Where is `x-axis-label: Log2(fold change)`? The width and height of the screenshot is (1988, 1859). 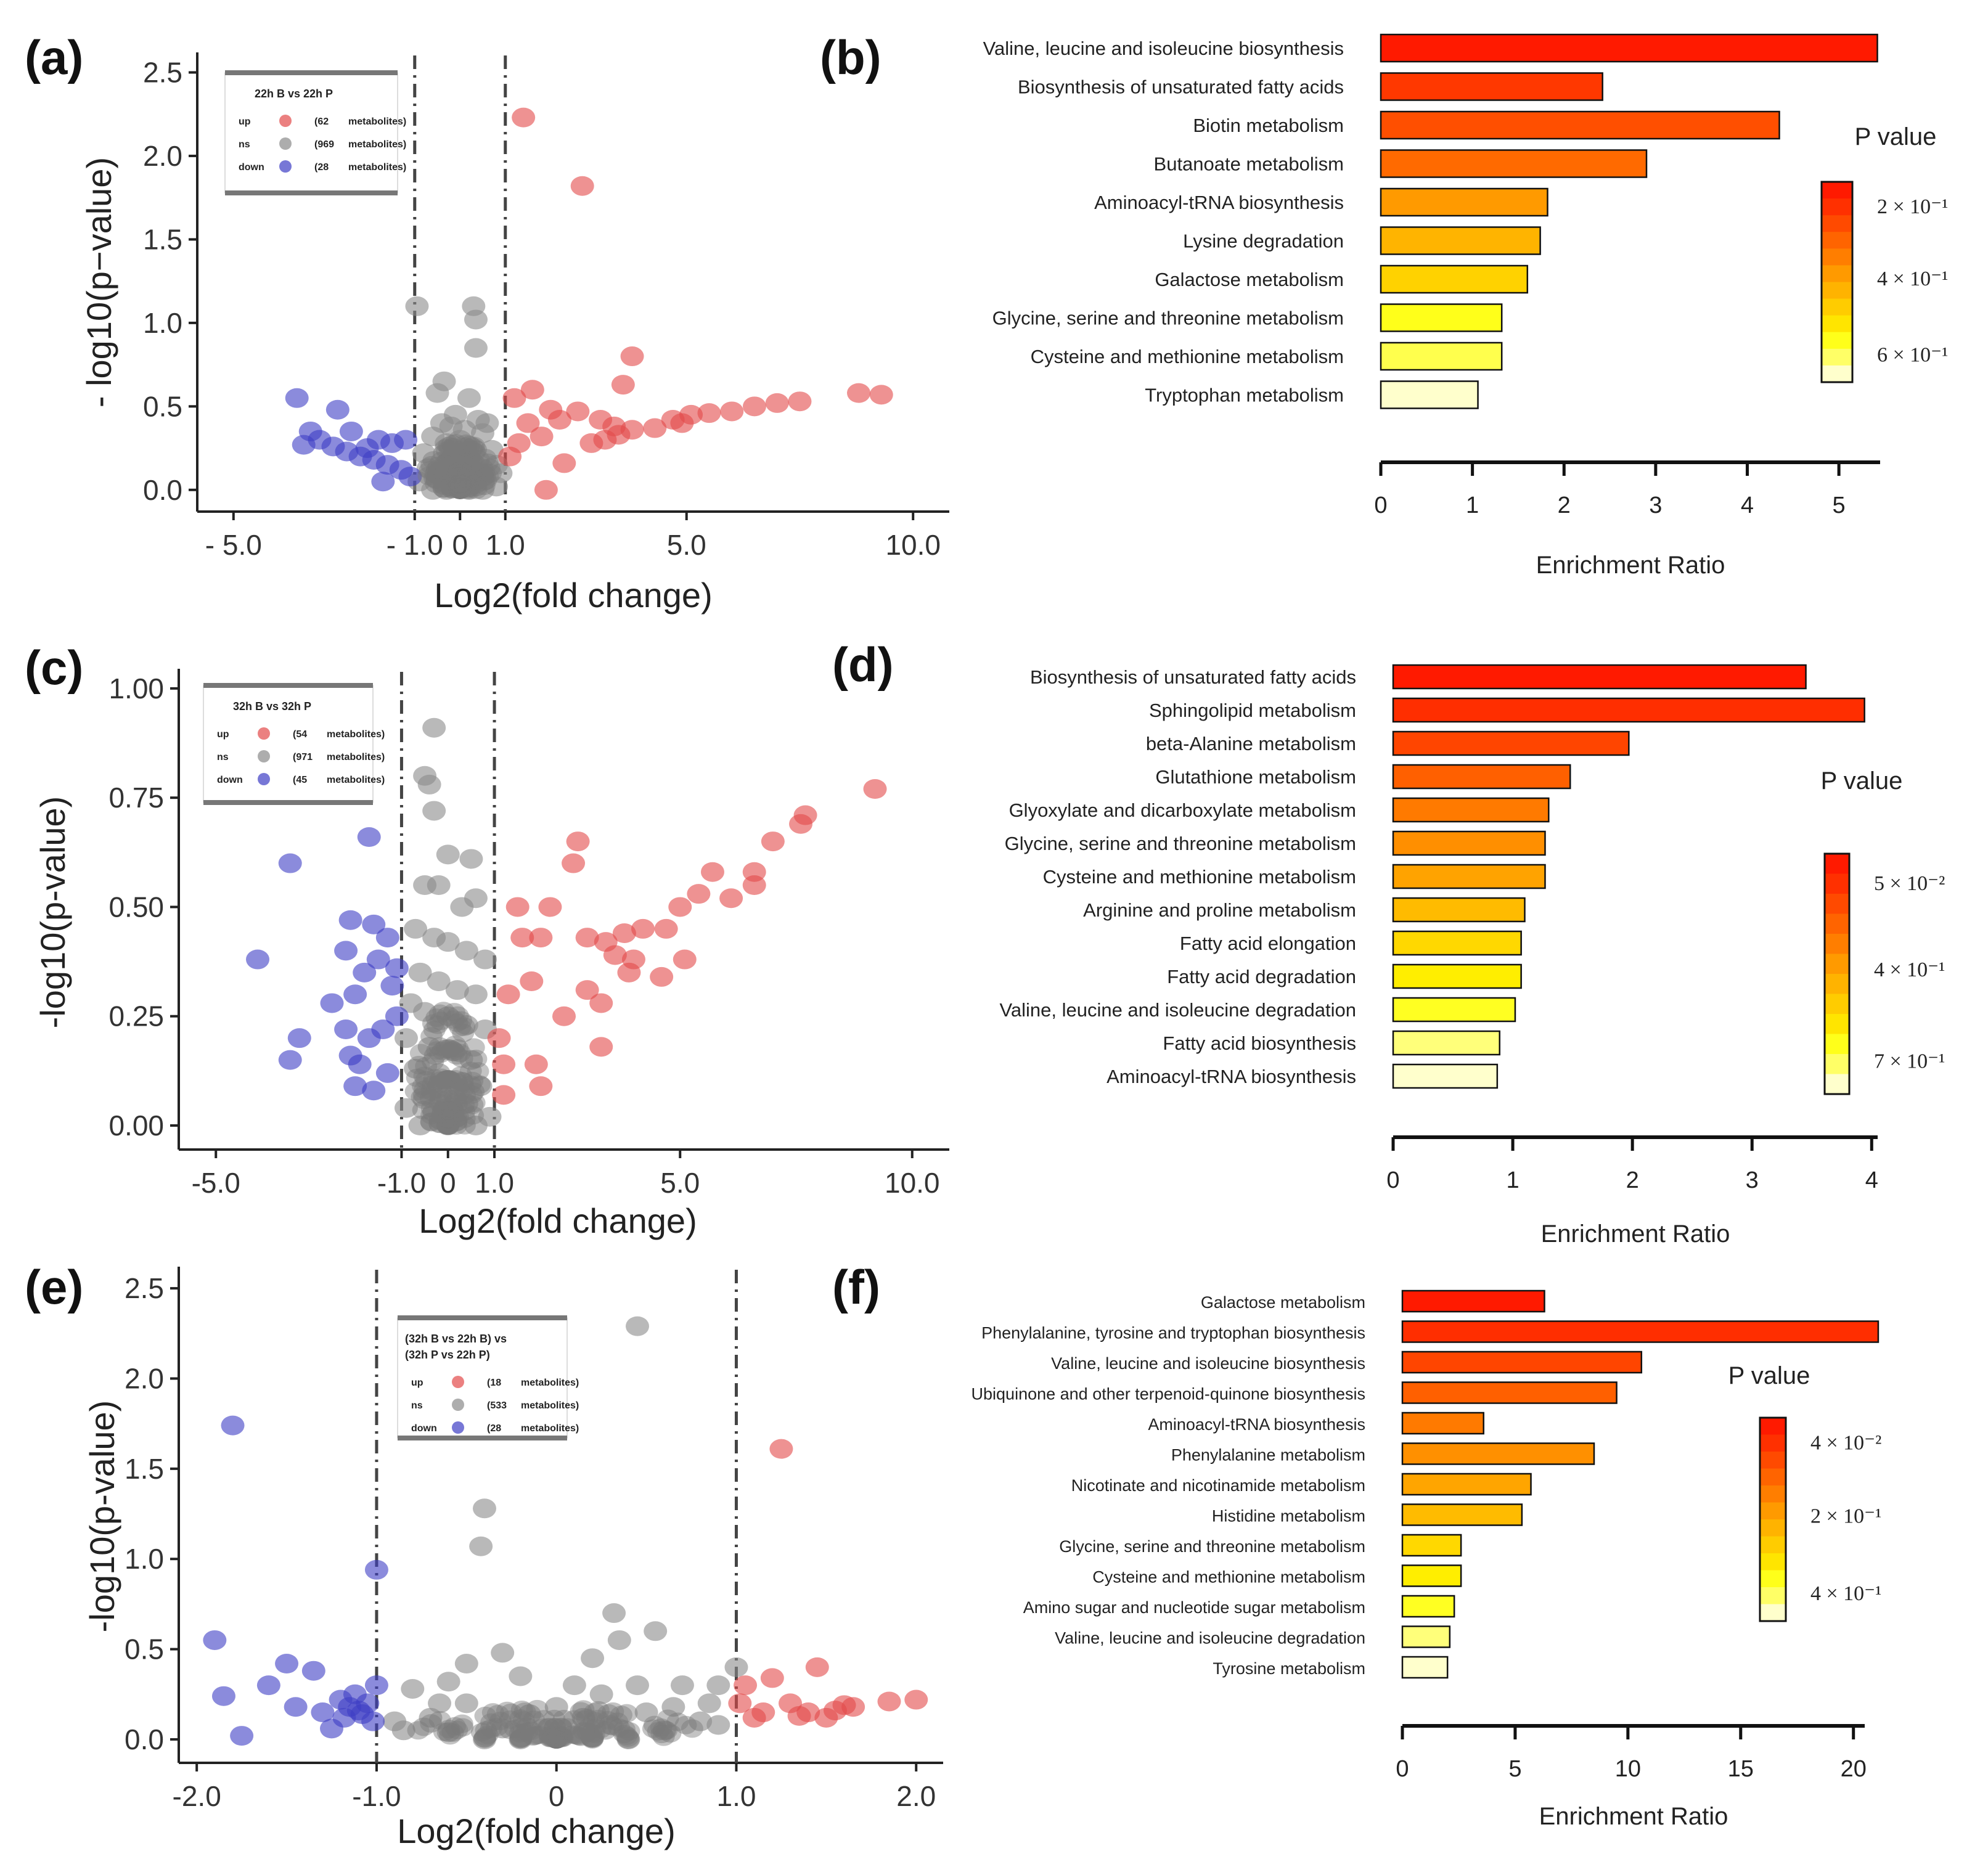
x-axis-label: Log2(fold change) is located at coordinates (573, 595).